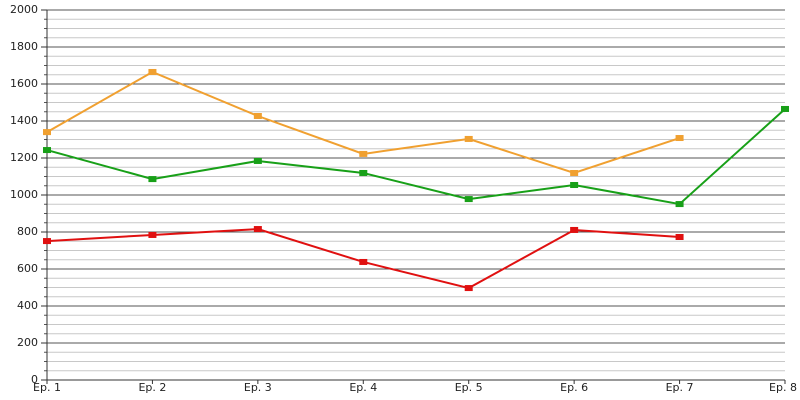  What do you see at coordinates (24, 157) in the screenshot?
I see `y-tick-label: 1200` at bounding box center [24, 157].